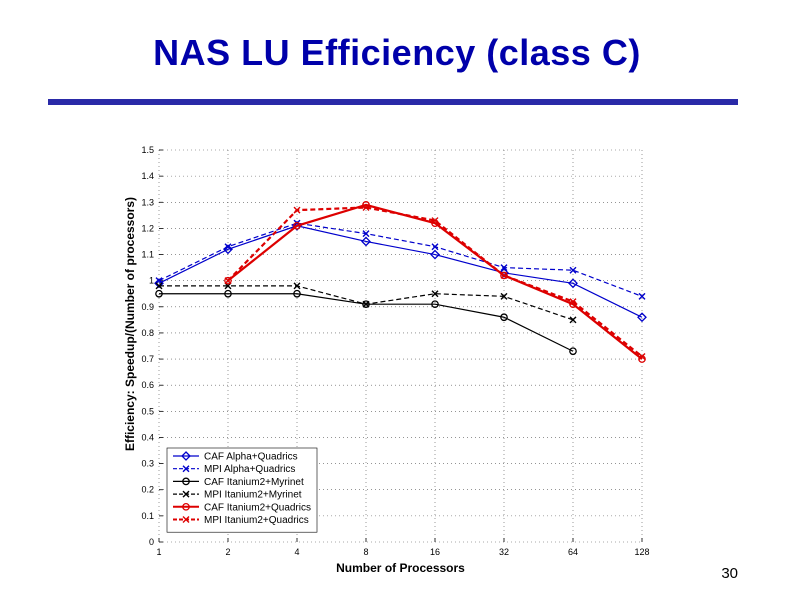 The height and width of the screenshot is (595, 794). What do you see at coordinates (296, 552) in the screenshot?
I see `x-tick-label: 4` at bounding box center [296, 552].